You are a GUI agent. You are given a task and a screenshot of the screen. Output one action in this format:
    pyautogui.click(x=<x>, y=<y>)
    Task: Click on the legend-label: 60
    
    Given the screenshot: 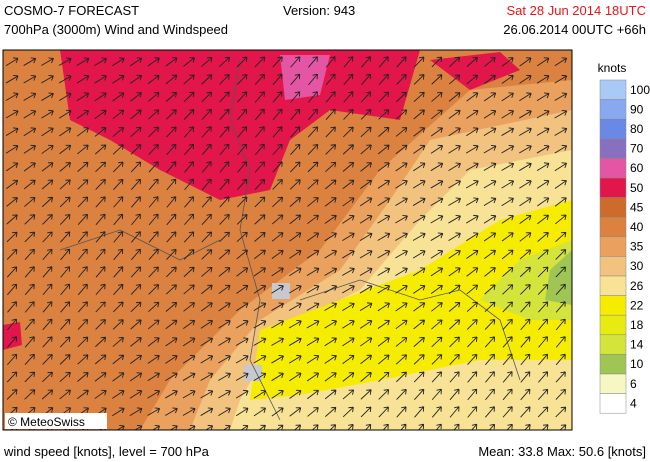 What is the action you would take?
    pyautogui.click(x=637, y=168)
    